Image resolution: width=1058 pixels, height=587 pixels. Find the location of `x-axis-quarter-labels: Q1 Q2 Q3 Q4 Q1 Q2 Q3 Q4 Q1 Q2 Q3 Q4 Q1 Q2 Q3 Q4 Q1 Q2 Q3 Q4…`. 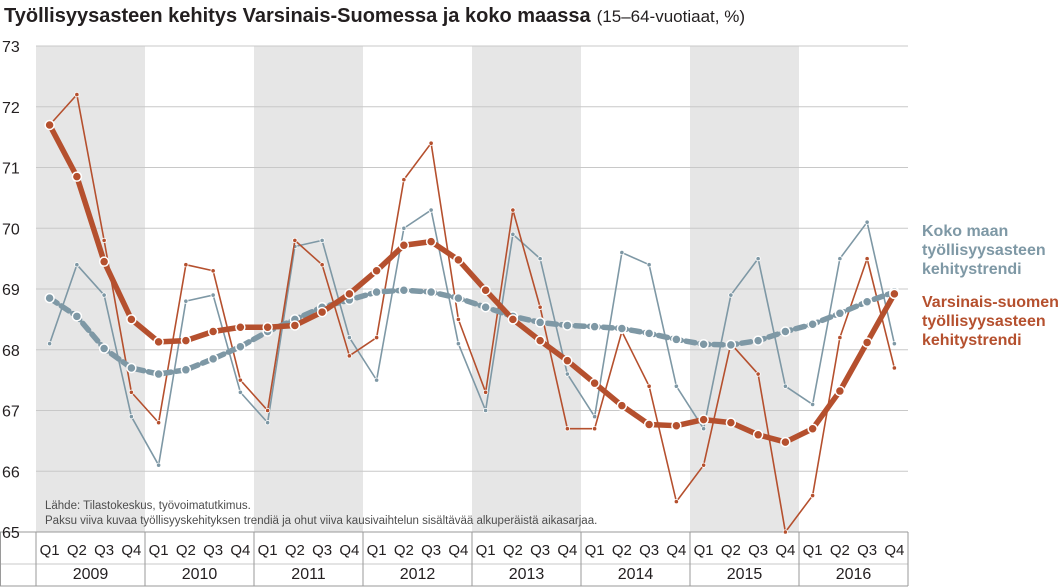

x-axis-quarter-labels: Q1 Q2 Q3 Q4 Q1 Q2 Q3 Q4 Q1 Q2 Q3 Q4 Q1 Q2 Q3 Q4 Q1 Q2 Q3 Q4… is located at coordinates (472, 550).